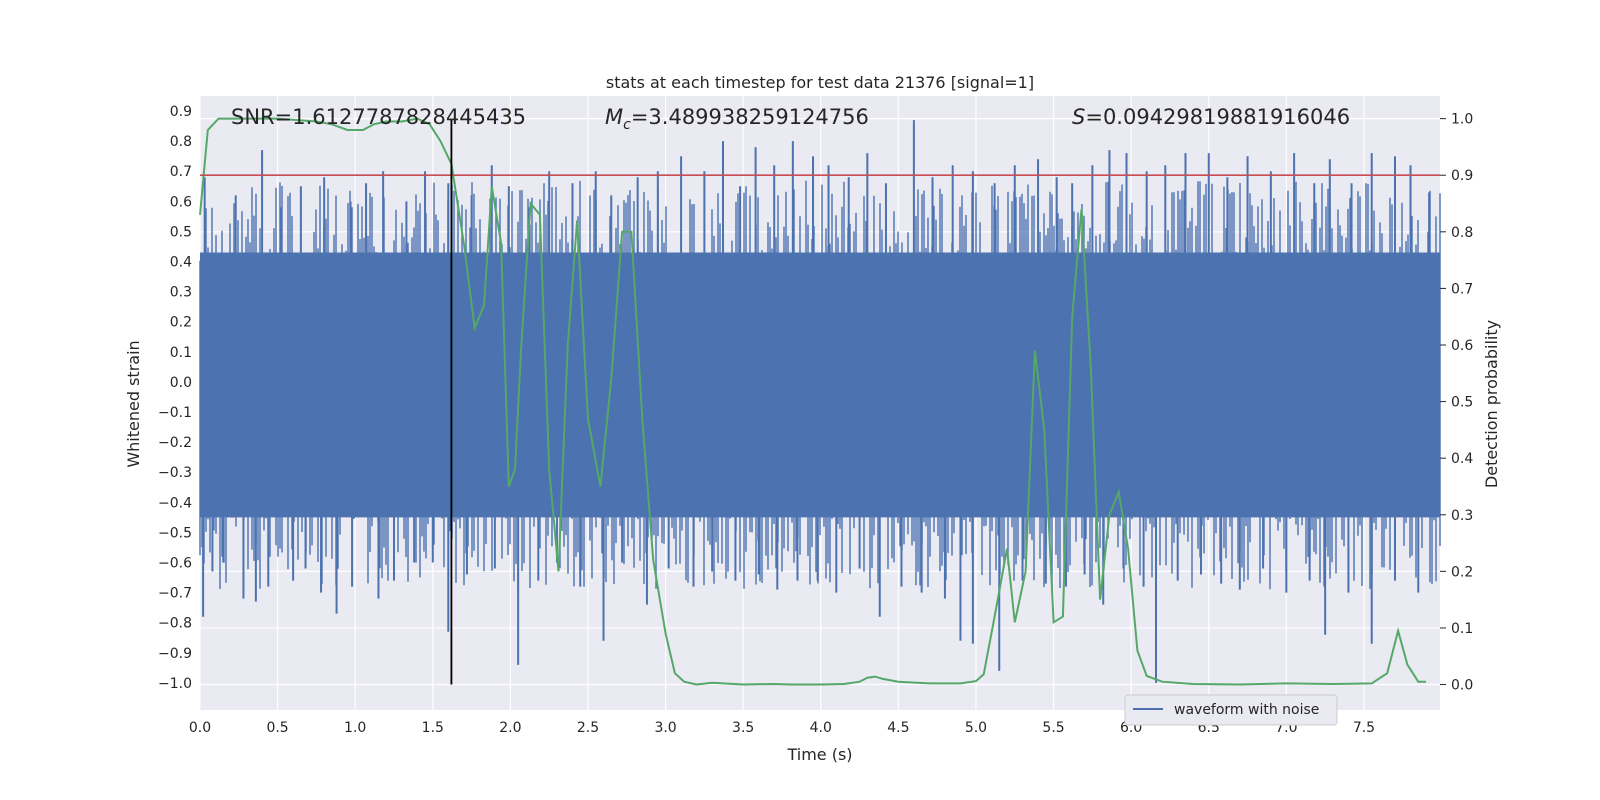 This screenshot has width=1600, height=800. I want to click on x-tick-label: 4.0, so click(821, 728).